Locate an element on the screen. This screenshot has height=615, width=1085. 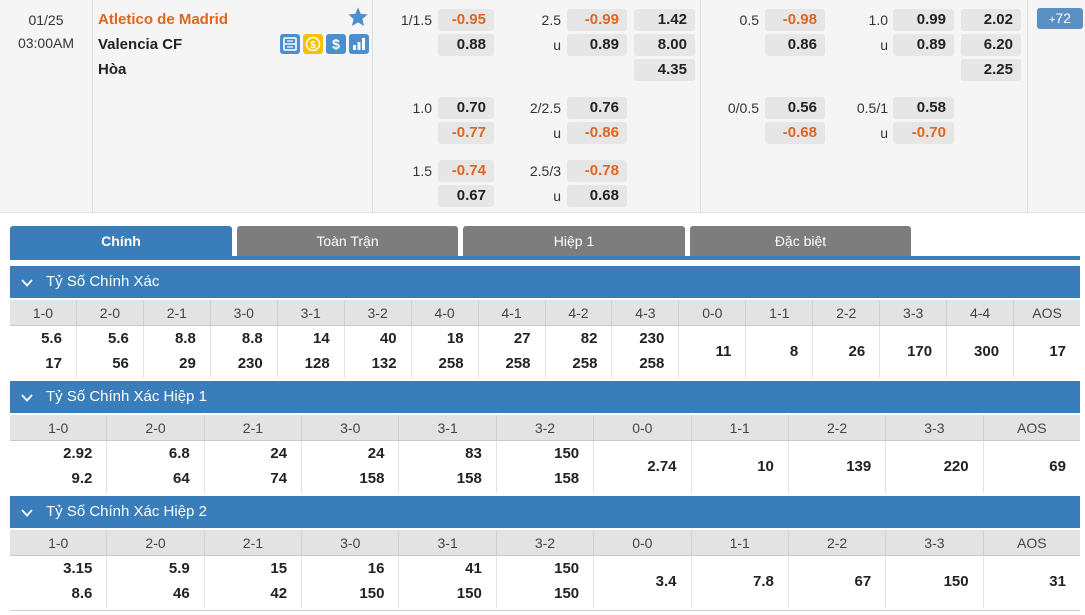
odds-cell: 2.74 is located at coordinates (643, 467).